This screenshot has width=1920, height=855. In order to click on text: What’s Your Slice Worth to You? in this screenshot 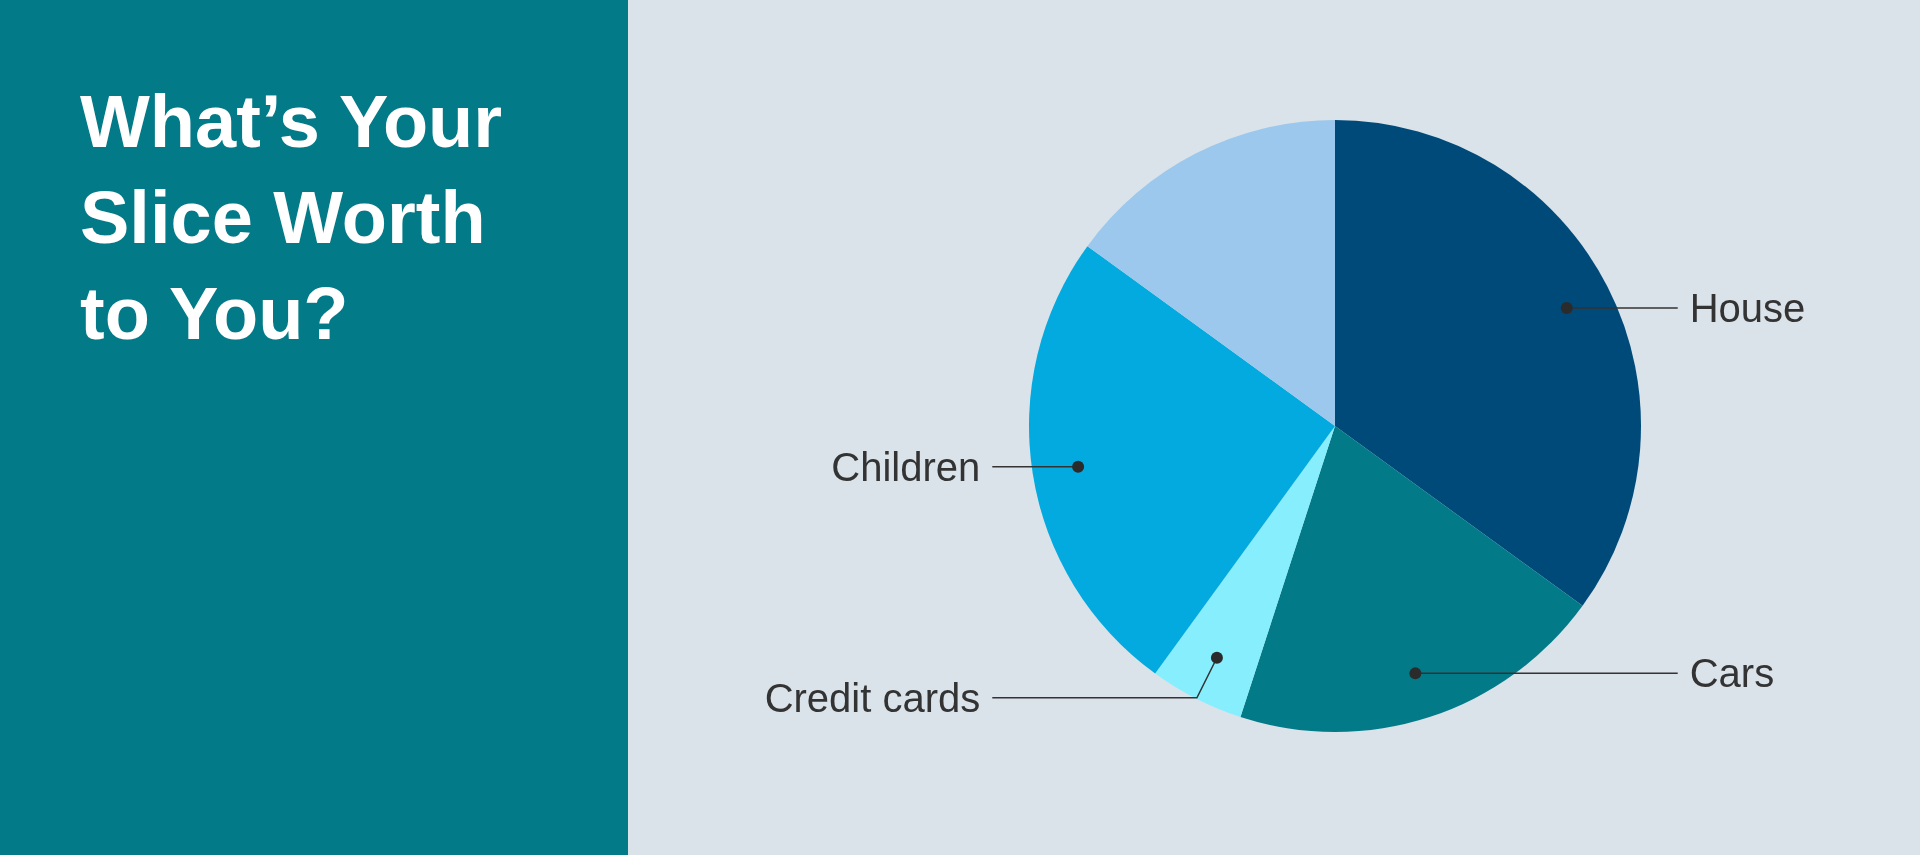, I will do `click(291, 217)`.